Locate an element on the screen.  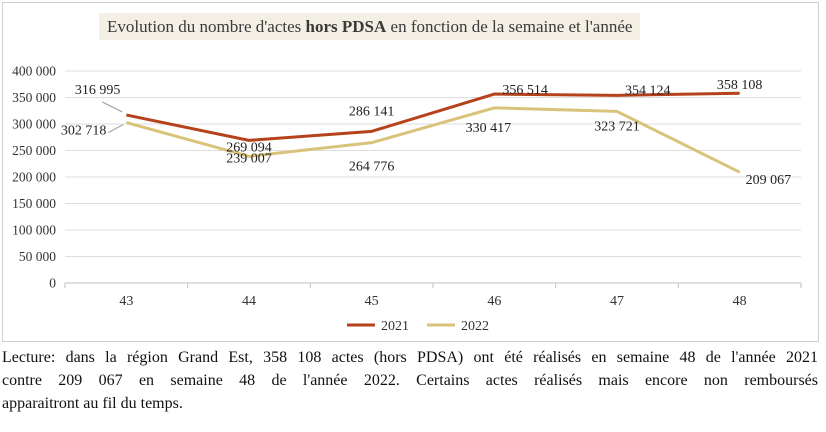
x-tick-label: 46 is located at coordinates (494, 301).